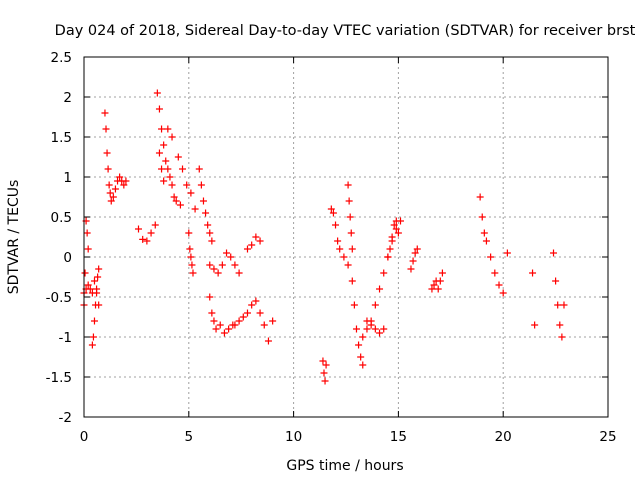  What do you see at coordinates (59, 298) in the screenshot?
I see `y-tick-label: -0.5` at bounding box center [59, 298].